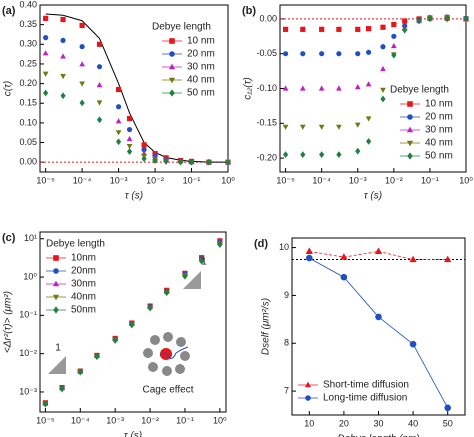 This screenshot has width=474, height=437. What do you see at coordinates (266, 53) in the screenshot?
I see `y-tick-label: -0.05` at bounding box center [266, 53].